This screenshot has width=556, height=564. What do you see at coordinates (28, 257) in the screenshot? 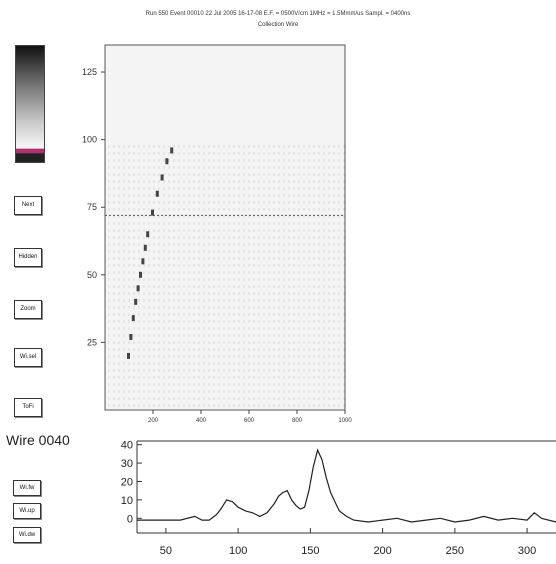
I see `hidden-button: Hidden` at bounding box center [28, 257].